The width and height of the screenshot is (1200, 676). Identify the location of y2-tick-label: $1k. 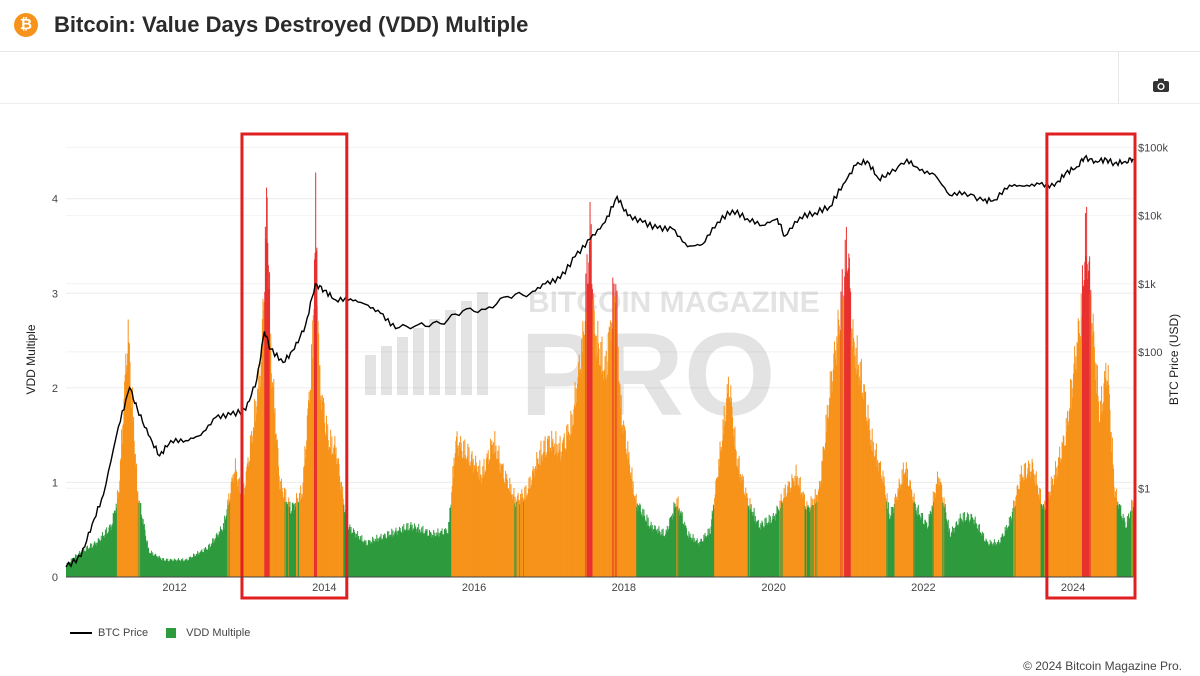
(1147, 285).